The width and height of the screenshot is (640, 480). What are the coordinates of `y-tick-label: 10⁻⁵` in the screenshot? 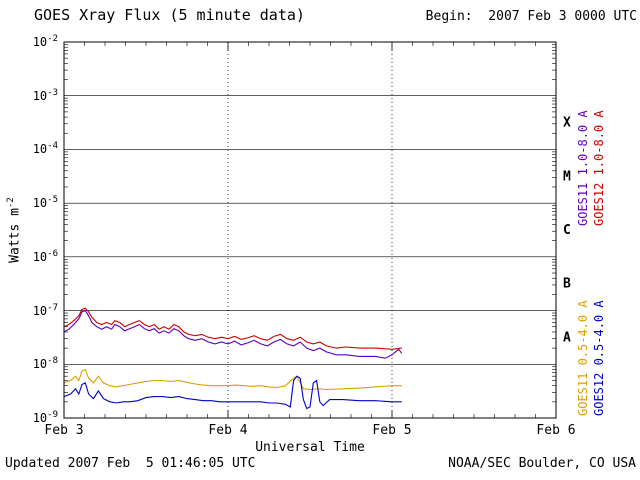 It's located at (45, 203).